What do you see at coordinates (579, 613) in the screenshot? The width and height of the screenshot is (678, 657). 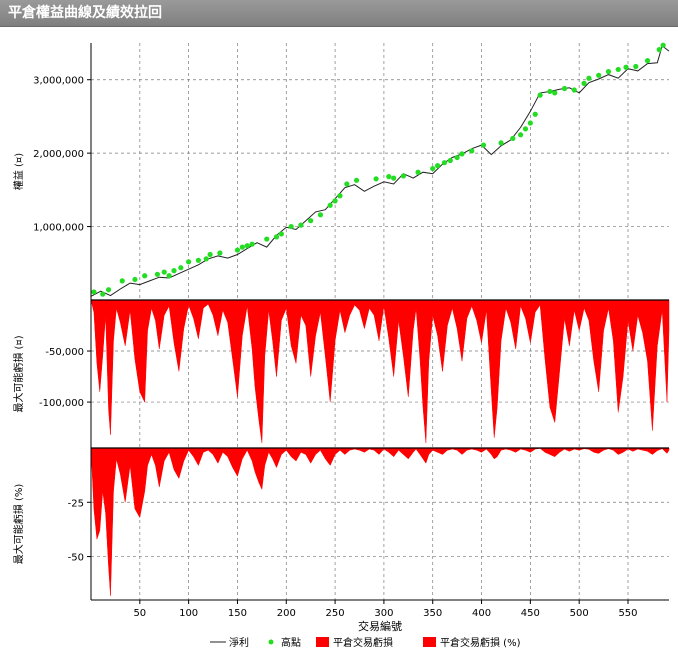 I see `x-tick-label: 500` at bounding box center [579, 613].